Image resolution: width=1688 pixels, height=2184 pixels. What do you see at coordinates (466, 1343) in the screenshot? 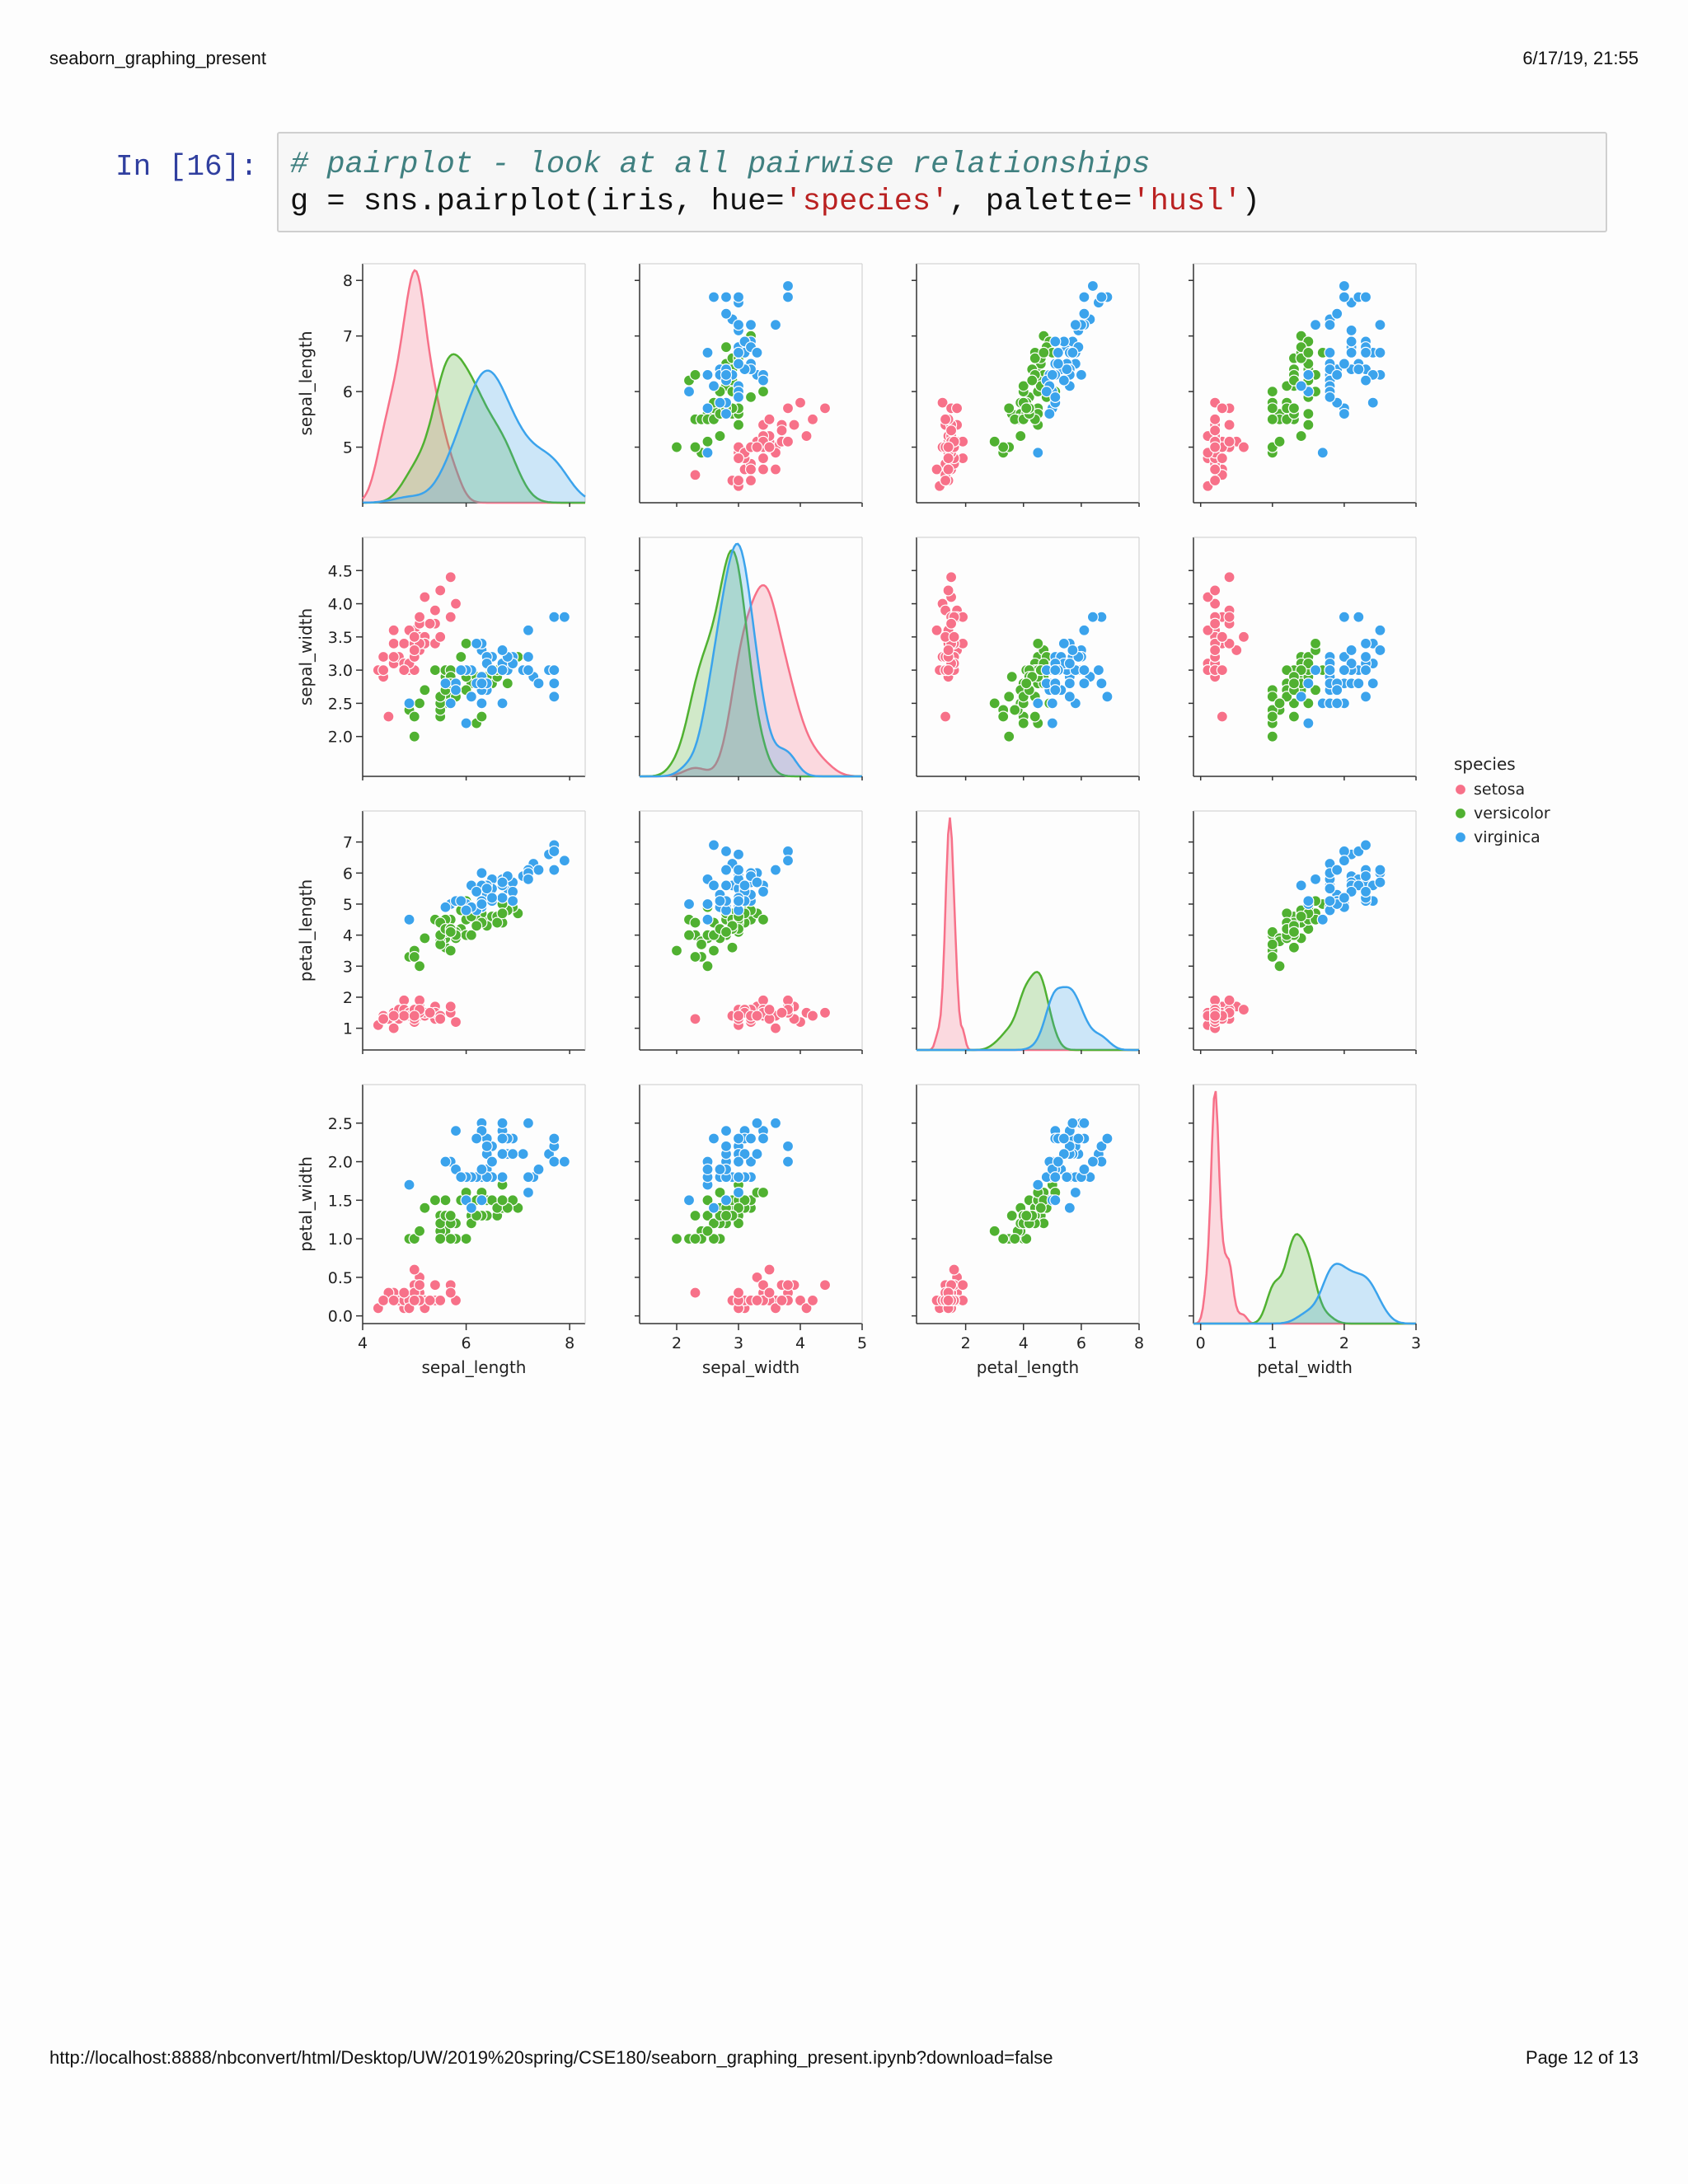
I see `x-tick-label: 6` at bounding box center [466, 1343].